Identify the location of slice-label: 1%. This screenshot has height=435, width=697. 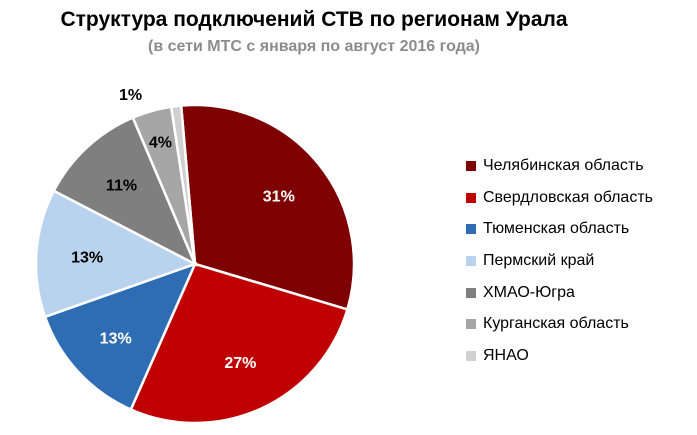
(130, 95).